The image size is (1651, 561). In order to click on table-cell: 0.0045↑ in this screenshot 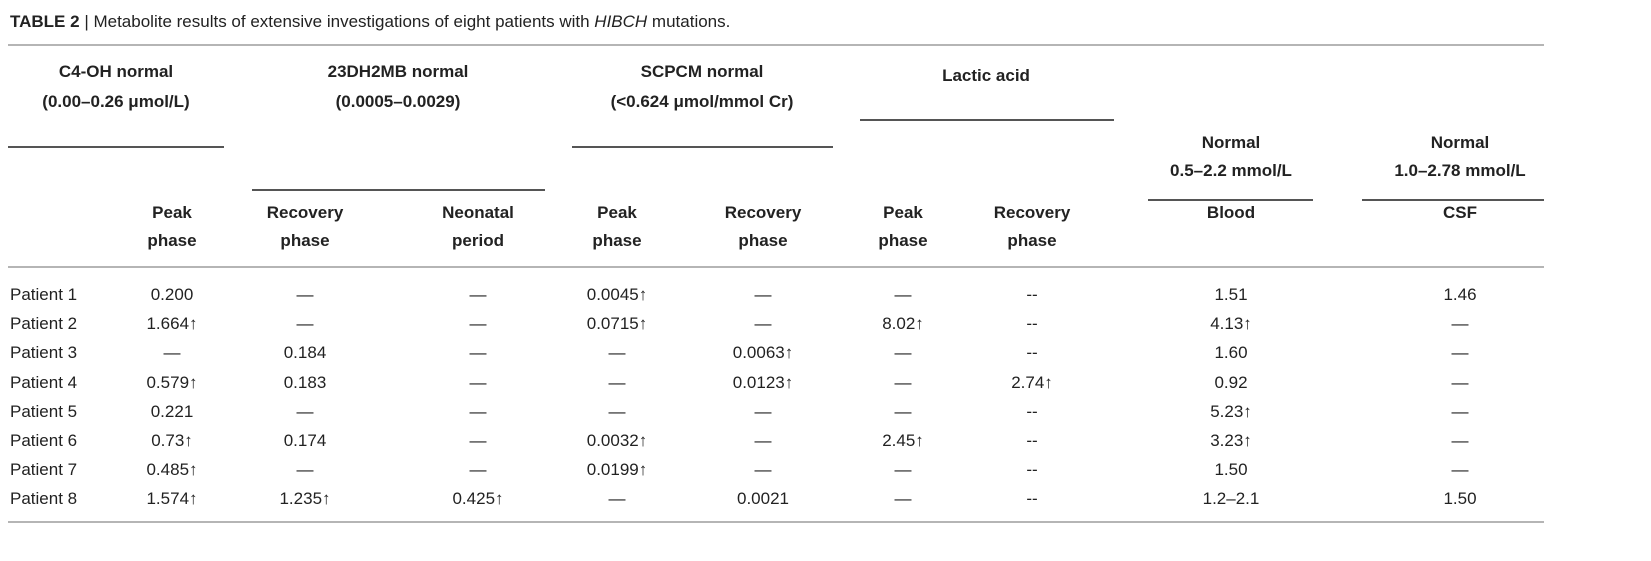, I will do `click(617, 294)`.